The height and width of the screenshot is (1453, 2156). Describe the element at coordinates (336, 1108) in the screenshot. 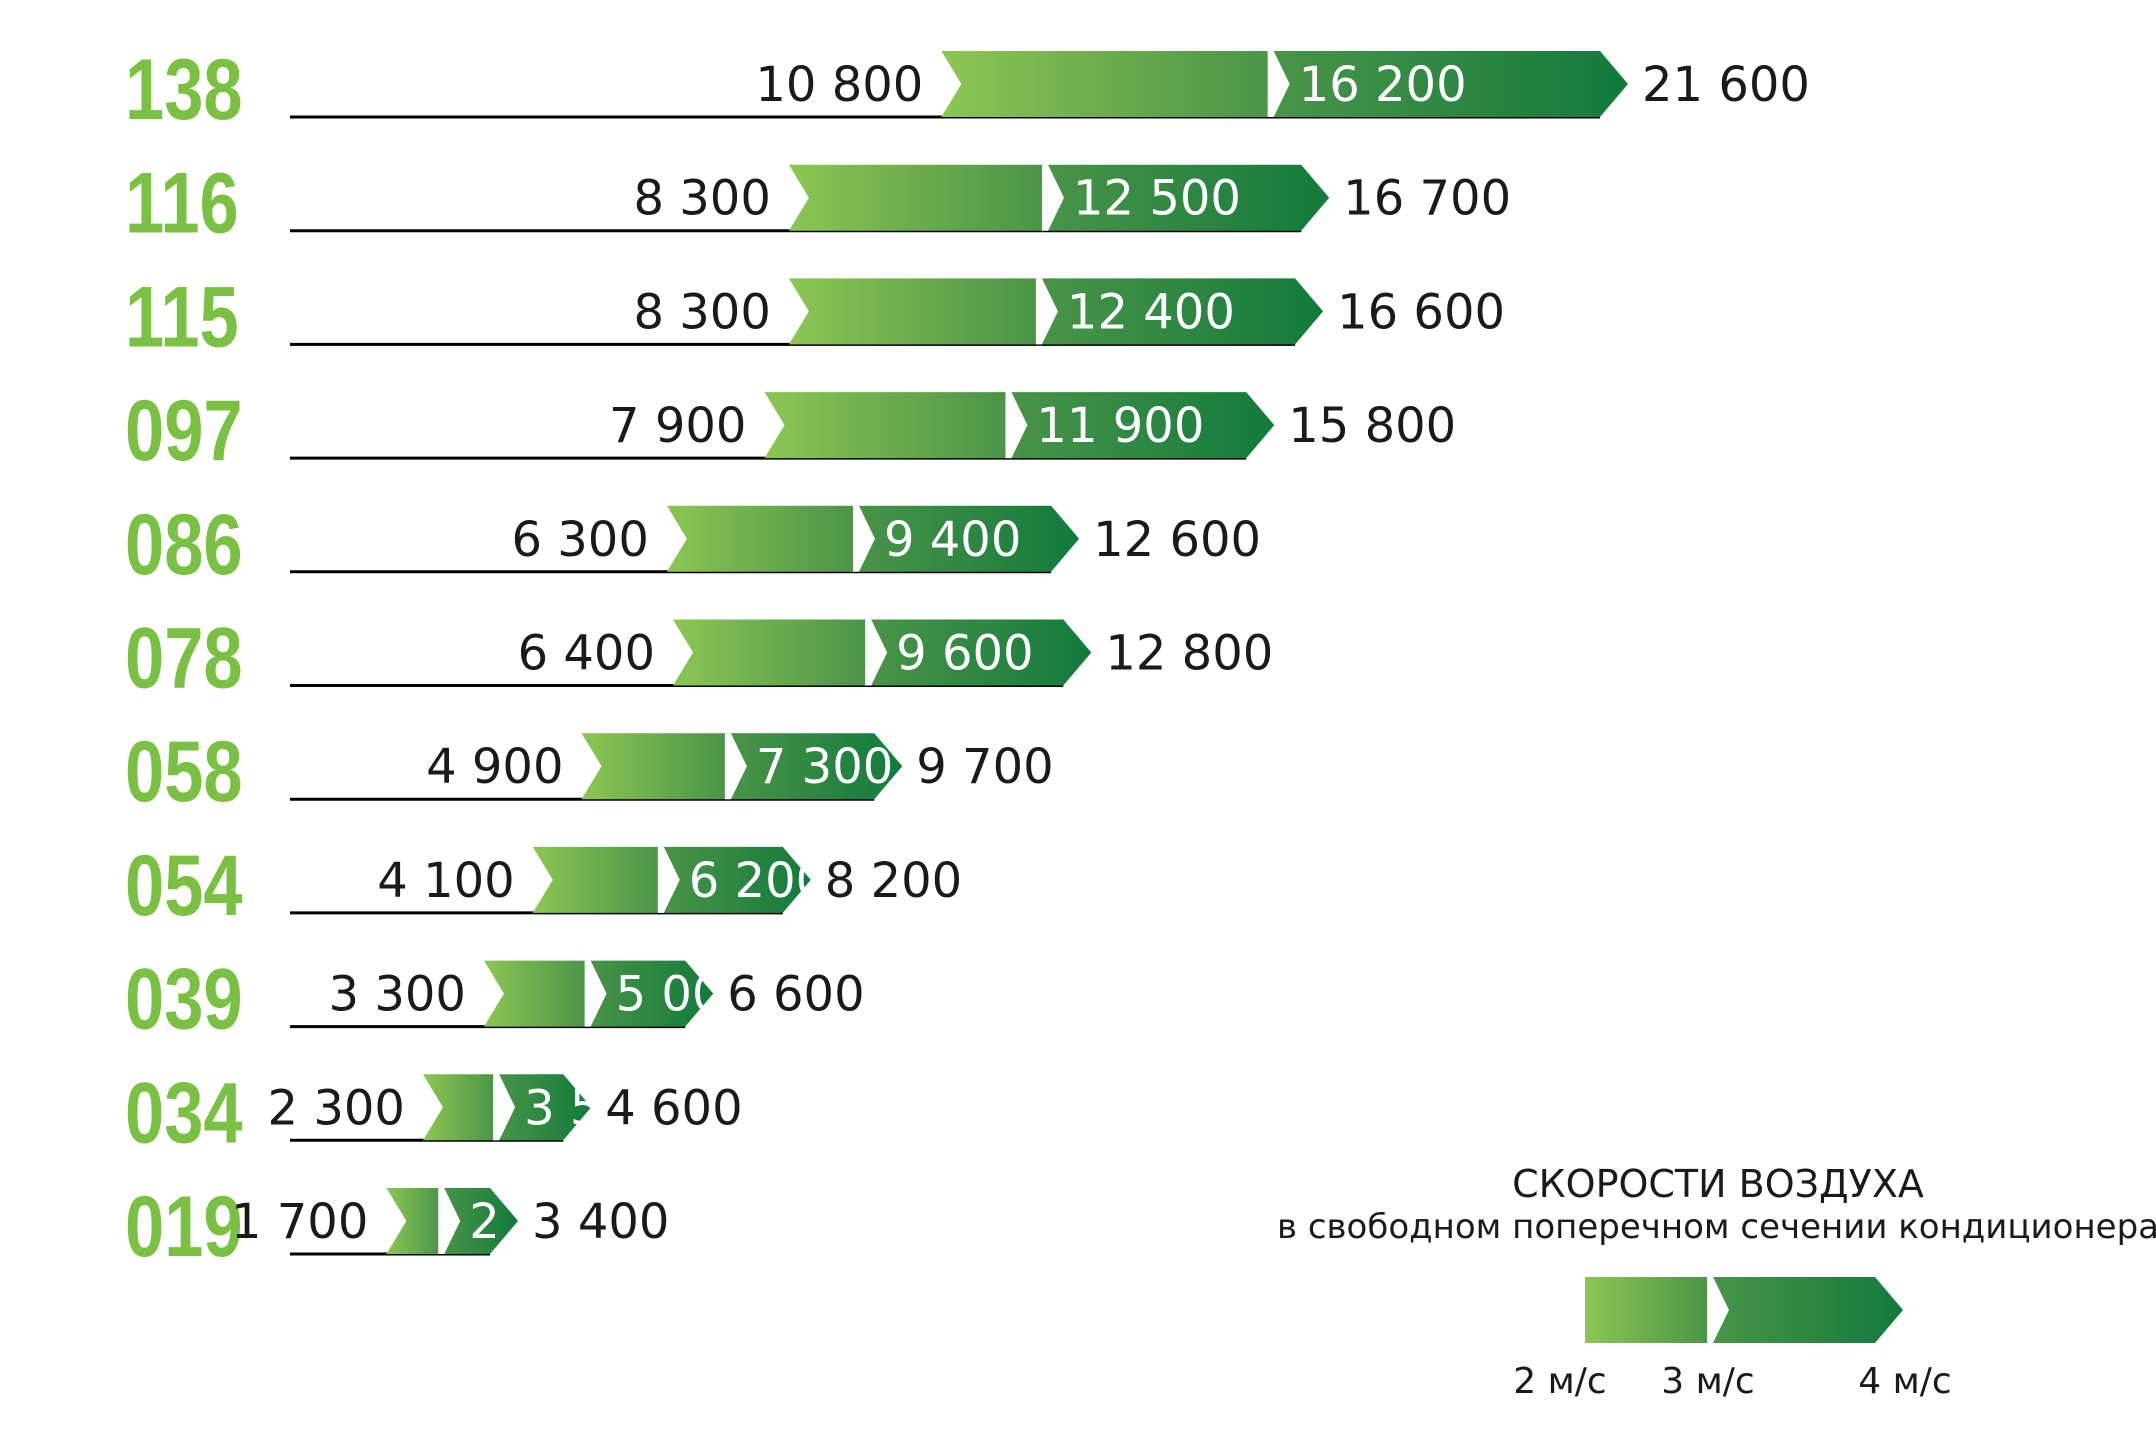

I see `value-label-low: 2 300` at that location.